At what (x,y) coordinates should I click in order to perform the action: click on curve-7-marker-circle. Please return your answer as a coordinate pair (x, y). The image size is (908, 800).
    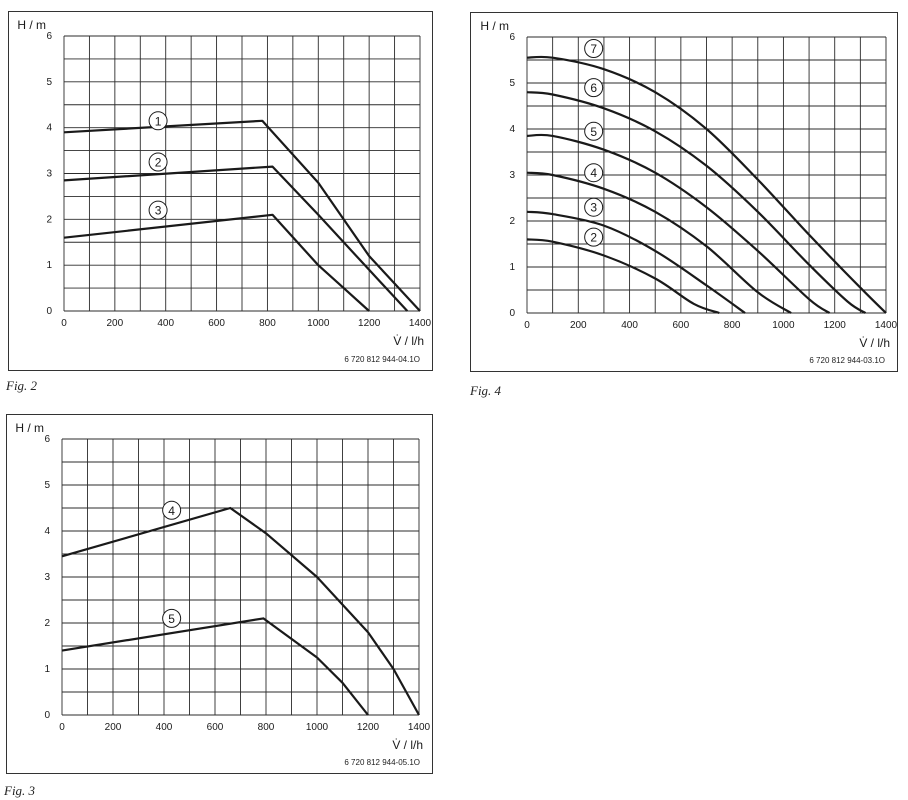
    Looking at the image, I should click on (594, 48).